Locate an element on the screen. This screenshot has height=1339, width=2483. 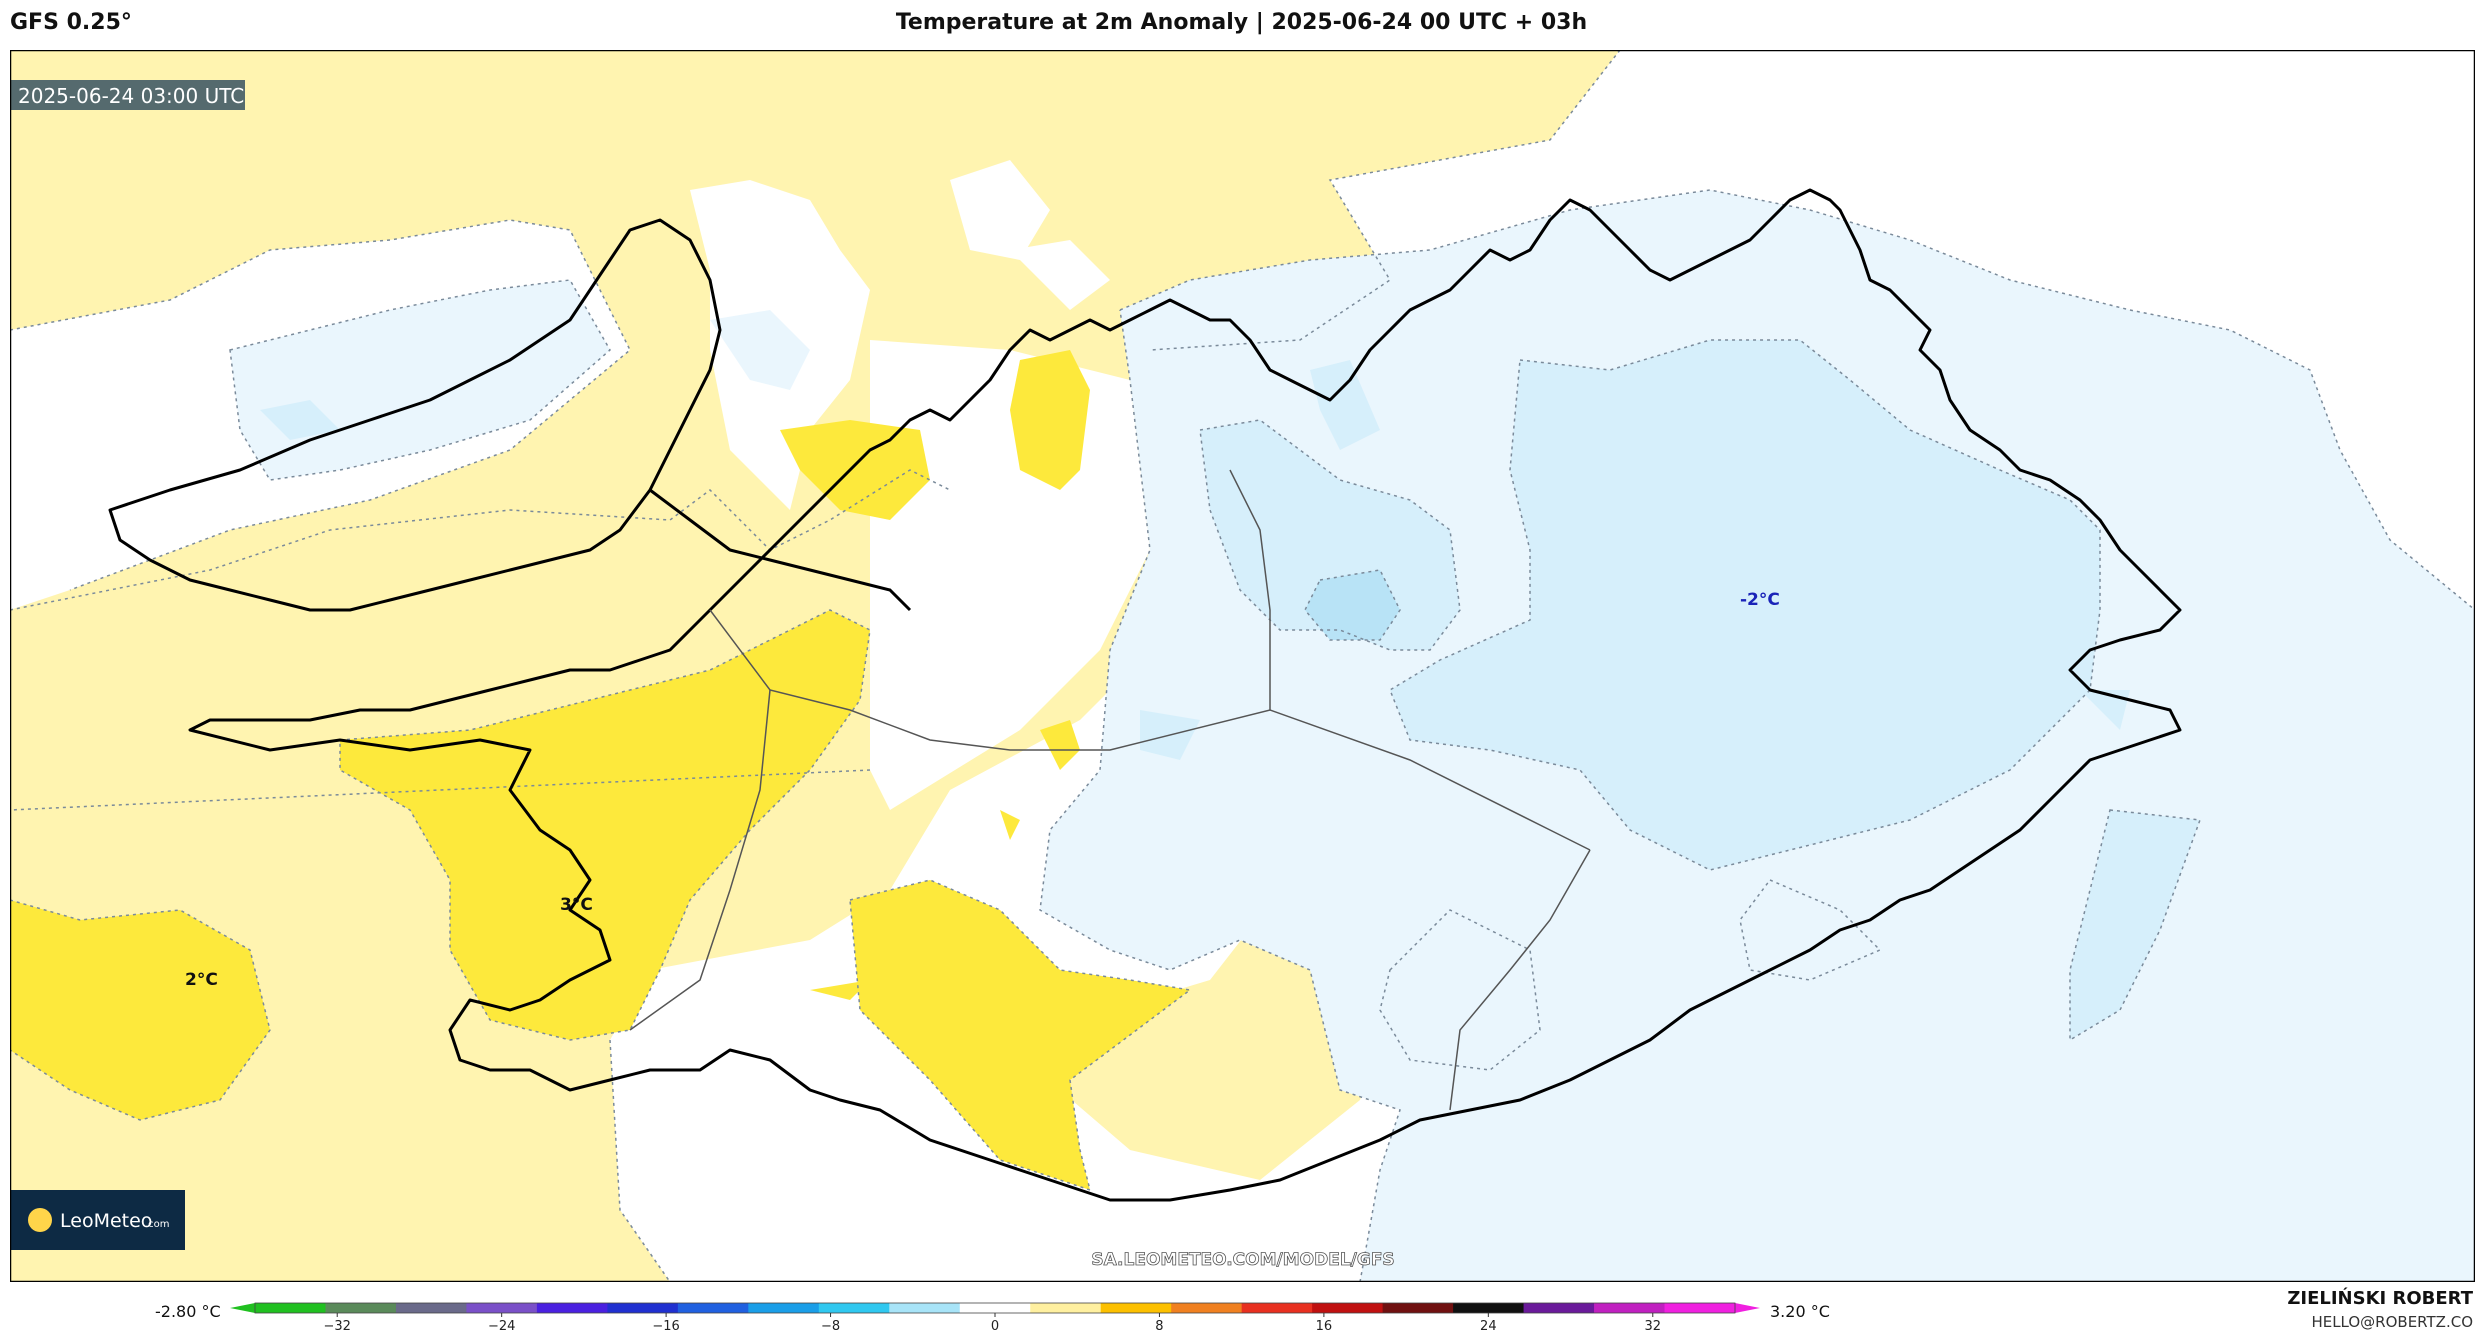
colorbar-tick-label: 0 is located at coordinates (995, 1326).